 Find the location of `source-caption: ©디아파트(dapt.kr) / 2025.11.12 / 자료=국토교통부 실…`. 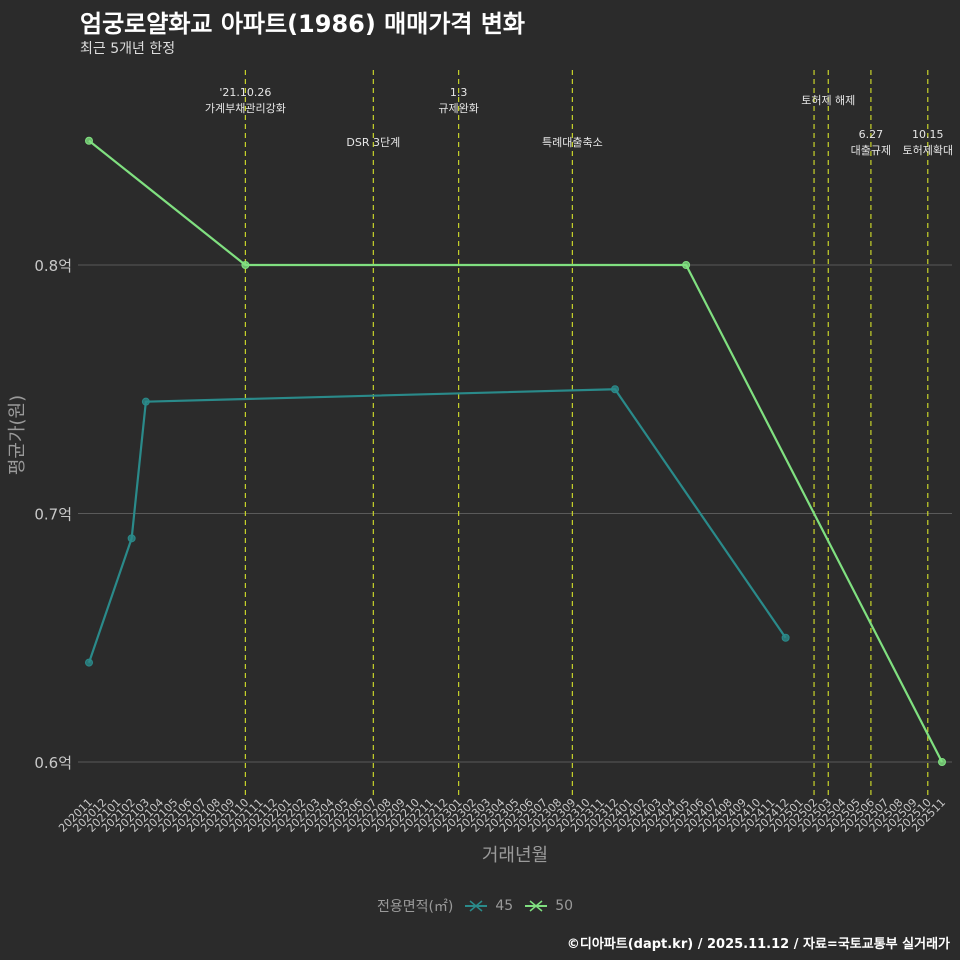

source-caption: ©디아파트(dapt.kr) / 2025.11.12 / 자료=국토교통부 실… is located at coordinates (758, 944).